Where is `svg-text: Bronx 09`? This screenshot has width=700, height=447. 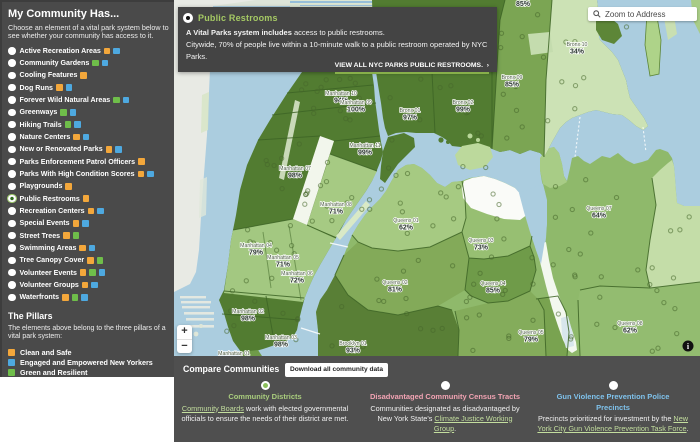 svg-text: Bronx 09 is located at coordinates (512, 78).